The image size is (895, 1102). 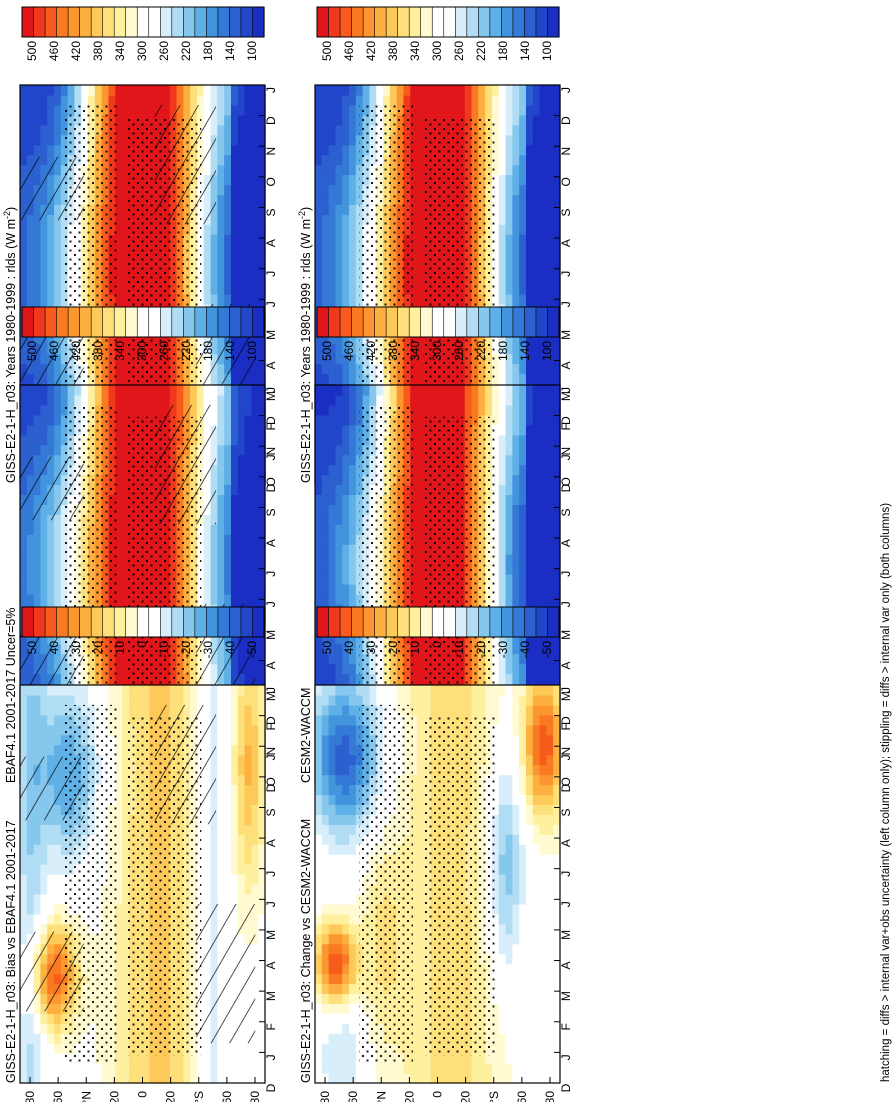 I want to click on colorbar-label: 300, so click(x=142, y=351).